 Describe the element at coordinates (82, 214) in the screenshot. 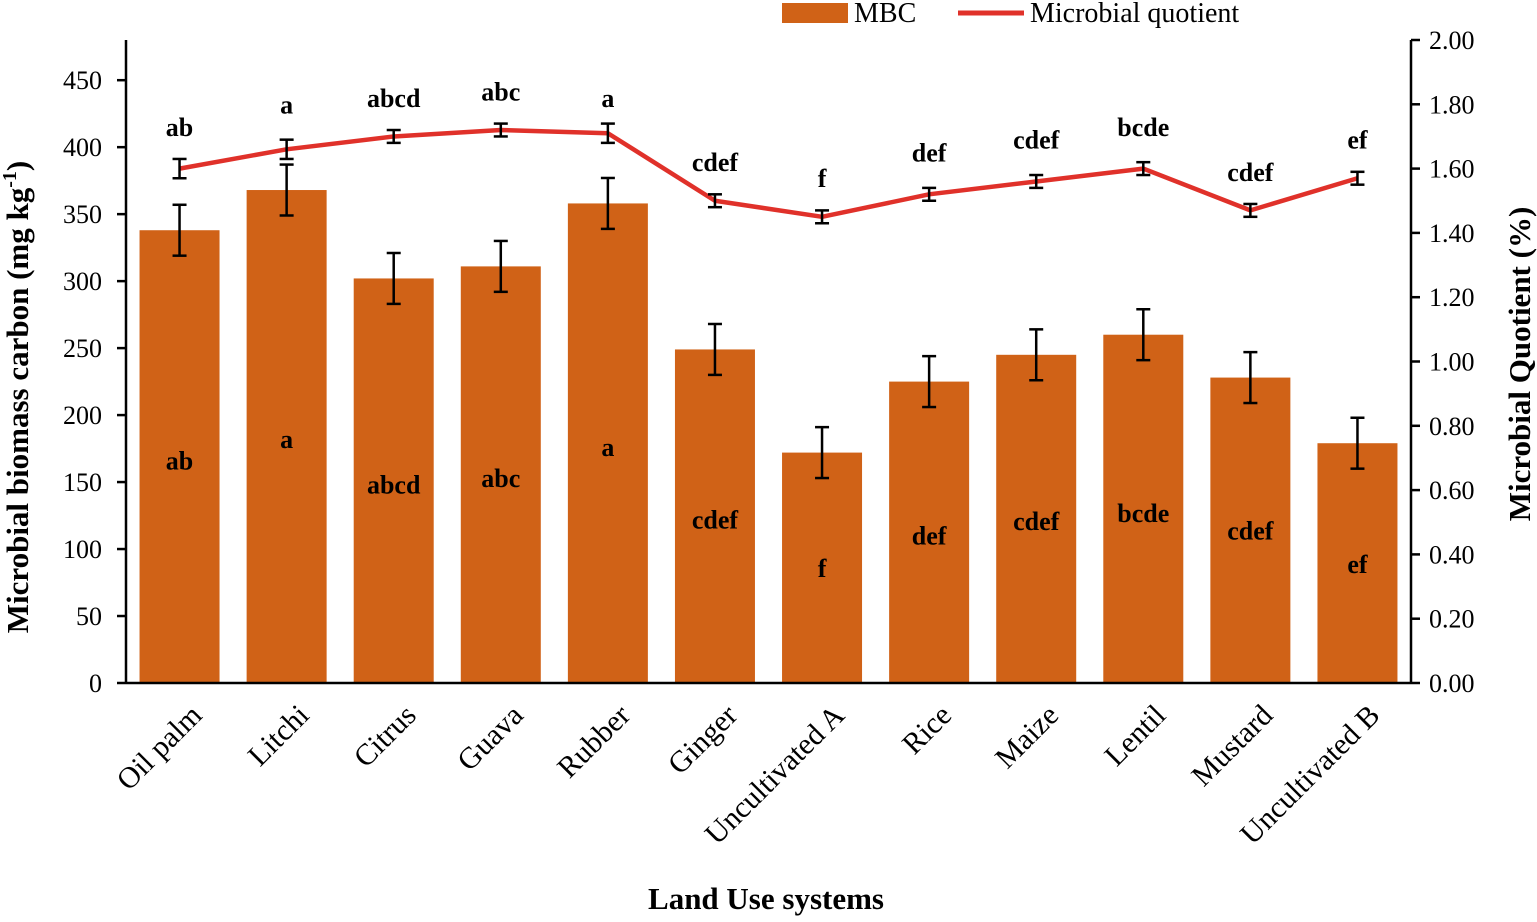

I see `y-tick-label: 350` at that location.